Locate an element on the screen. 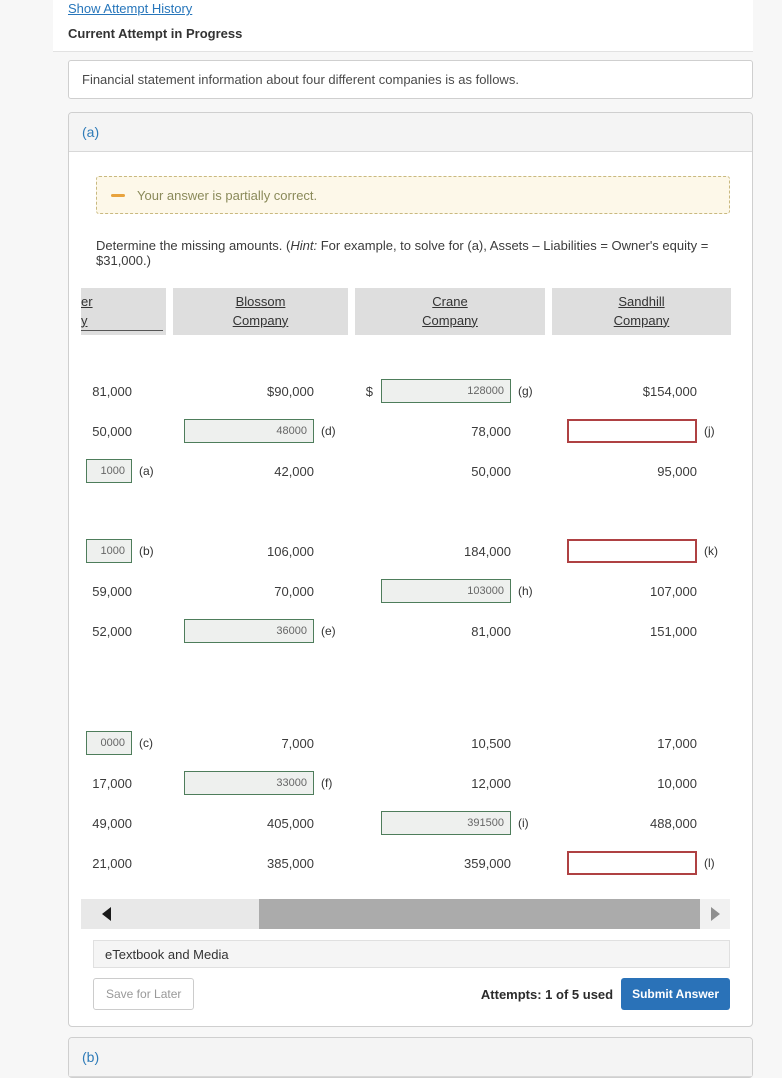 This screenshot has width=782, height=1078. table-cell: (j) is located at coordinates (641, 431).